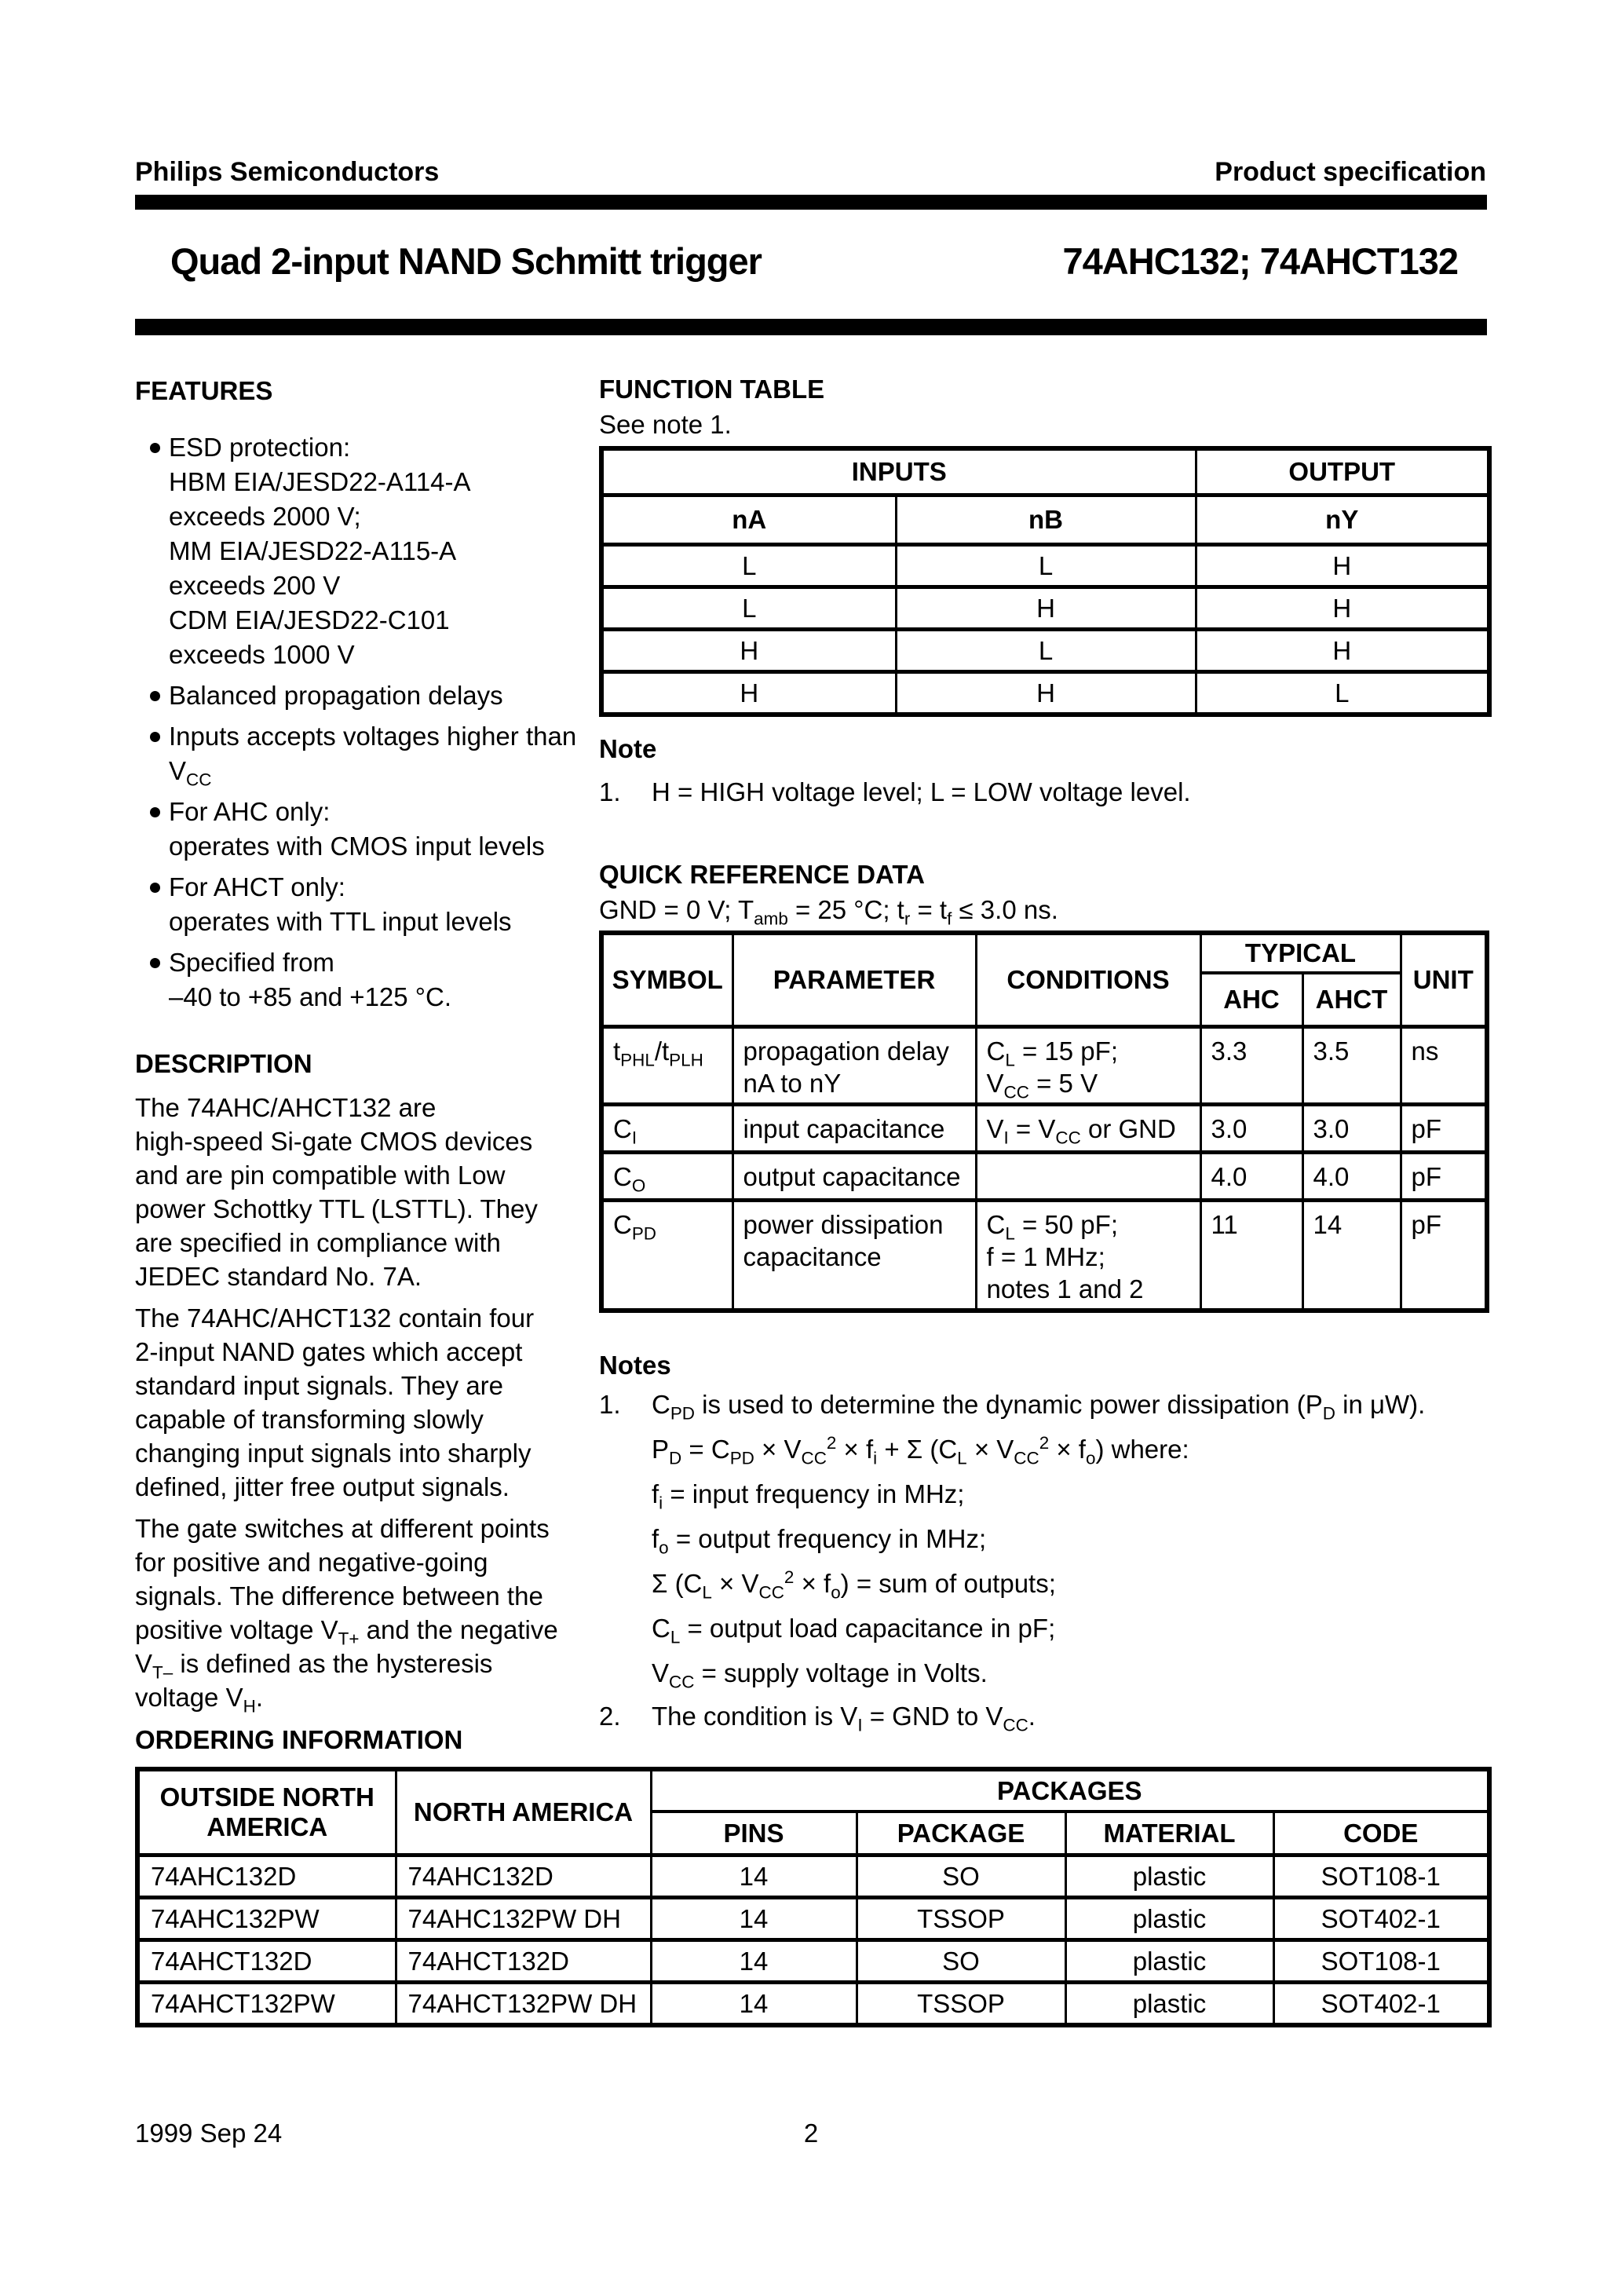 This screenshot has height=2296, width=1622. What do you see at coordinates (523, 1812) in the screenshot?
I see `column-header-north-america: NORTH AMERICA` at bounding box center [523, 1812].